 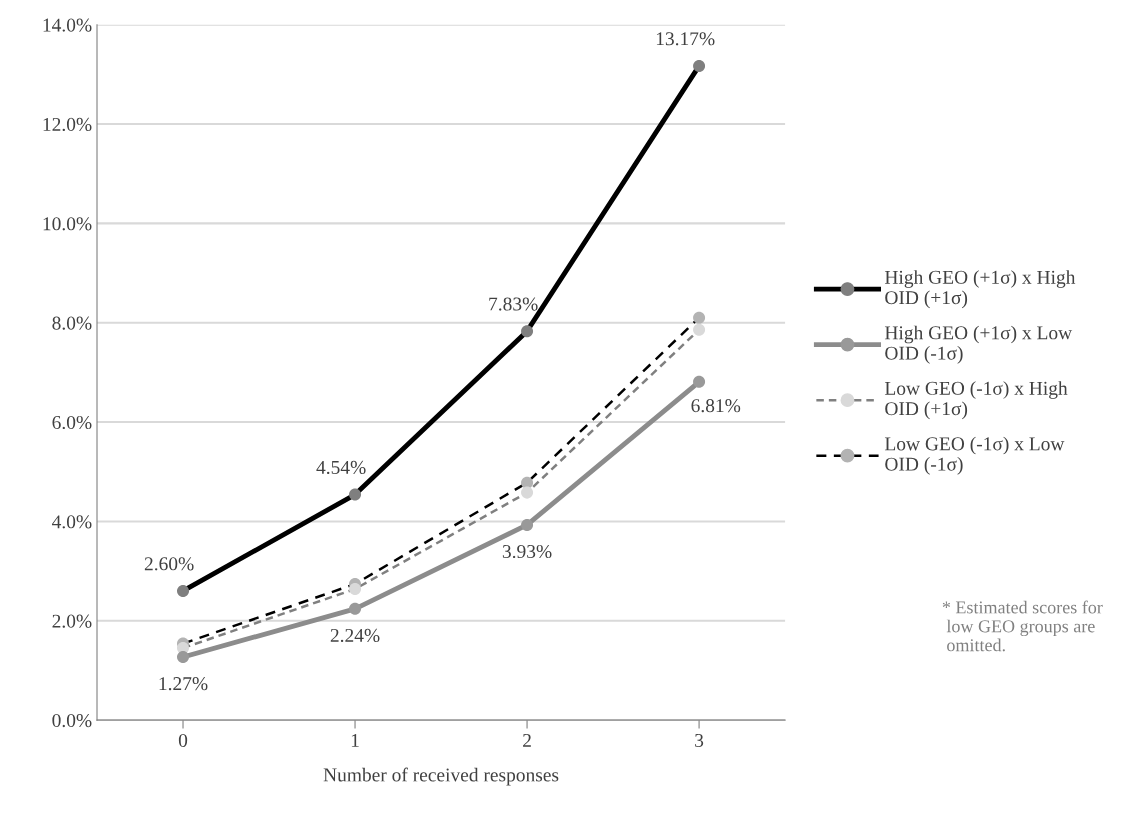 What do you see at coordinates (169, 564) in the screenshot?
I see `data-label: 2.60%` at bounding box center [169, 564].